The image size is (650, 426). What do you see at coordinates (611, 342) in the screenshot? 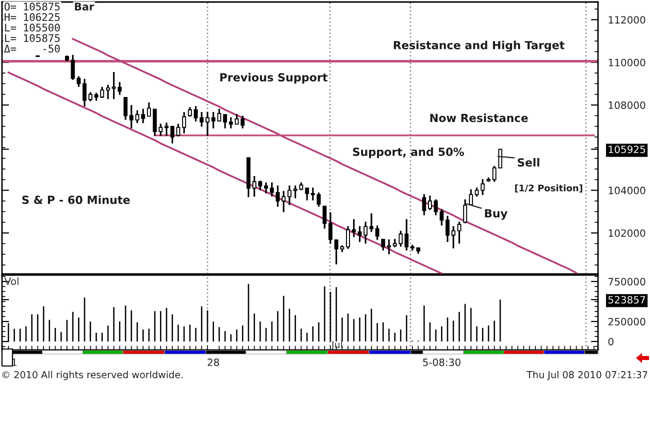
I see `y-tick-label: 0` at bounding box center [611, 342].